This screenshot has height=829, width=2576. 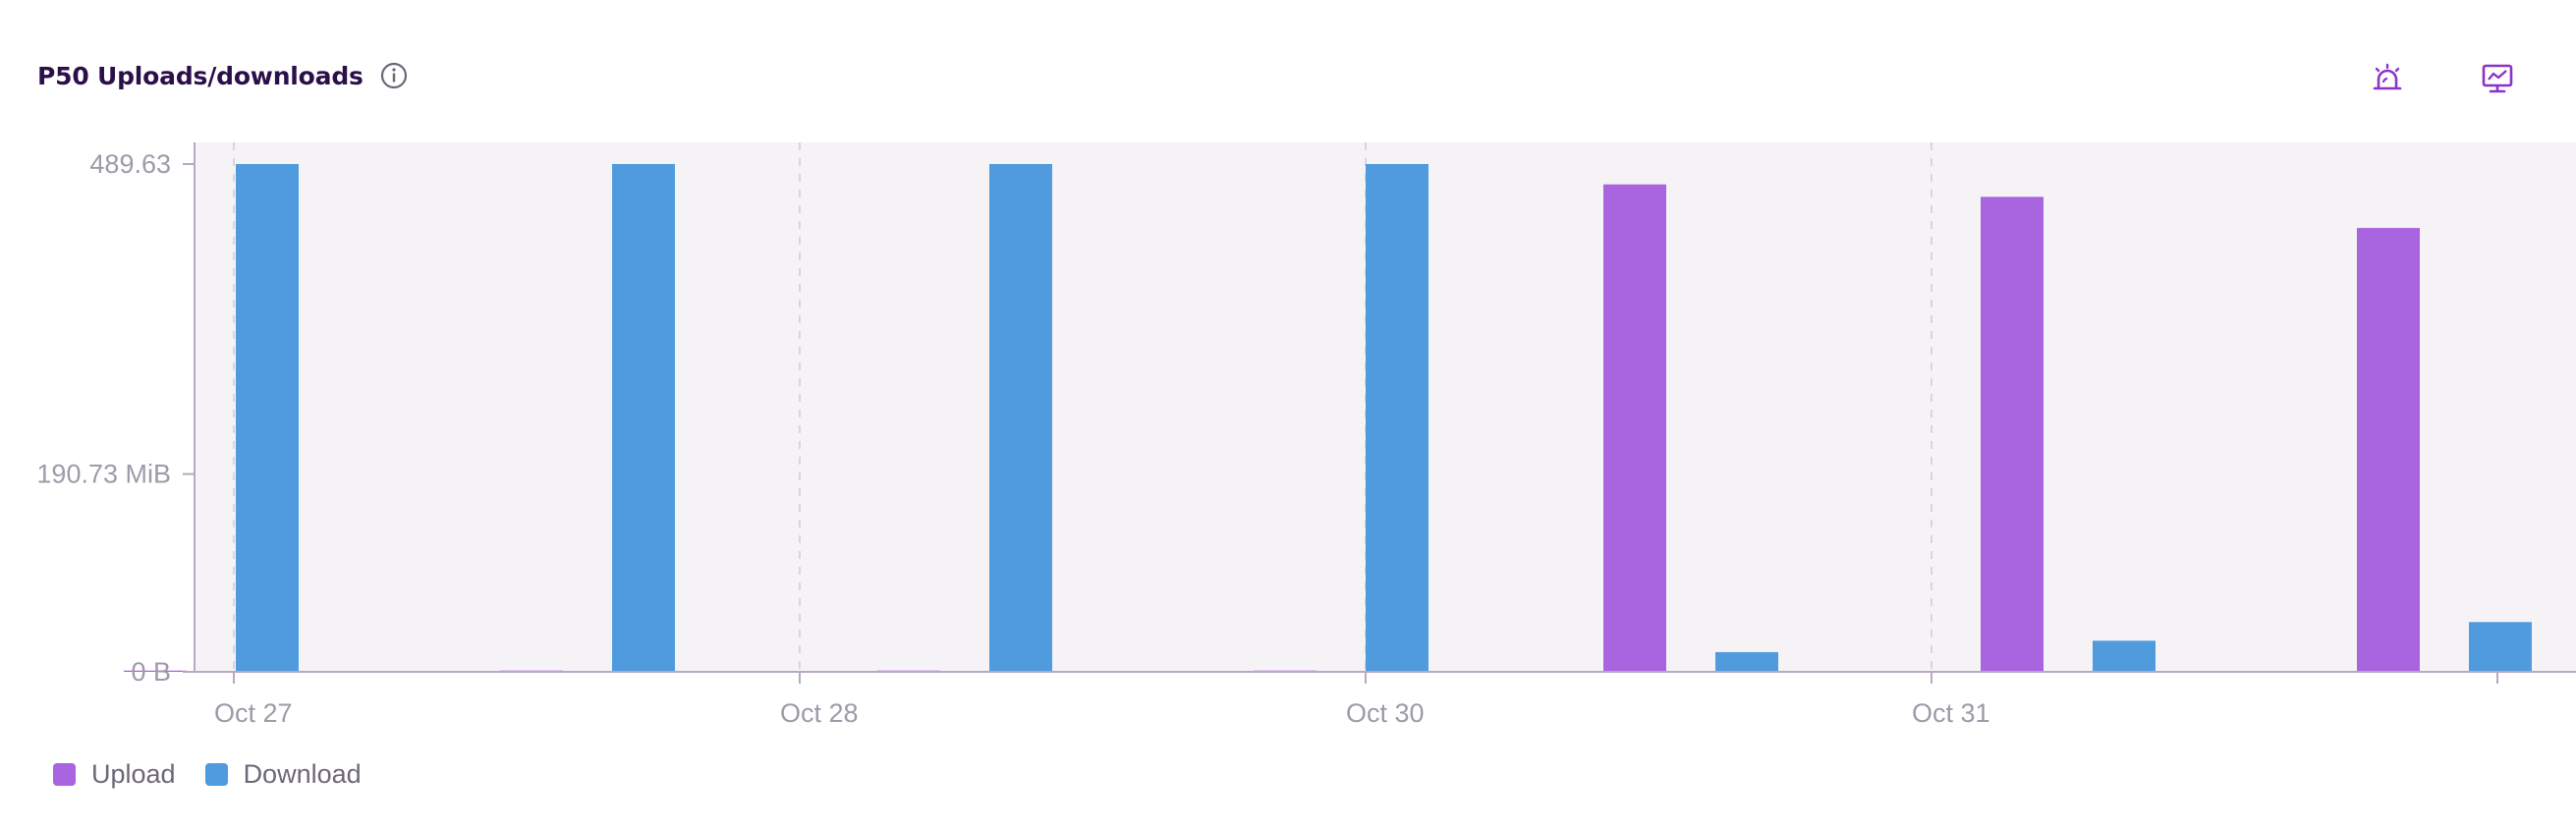 I want to click on siren-icon, so click(x=2387, y=78).